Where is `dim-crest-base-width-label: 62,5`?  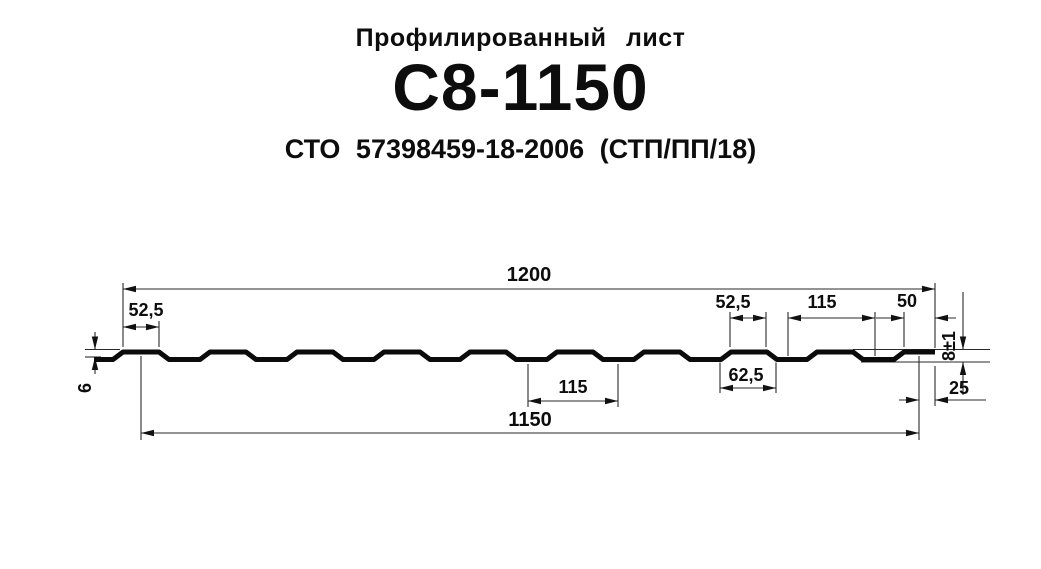 dim-crest-base-width-label: 62,5 is located at coordinates (745, 375).